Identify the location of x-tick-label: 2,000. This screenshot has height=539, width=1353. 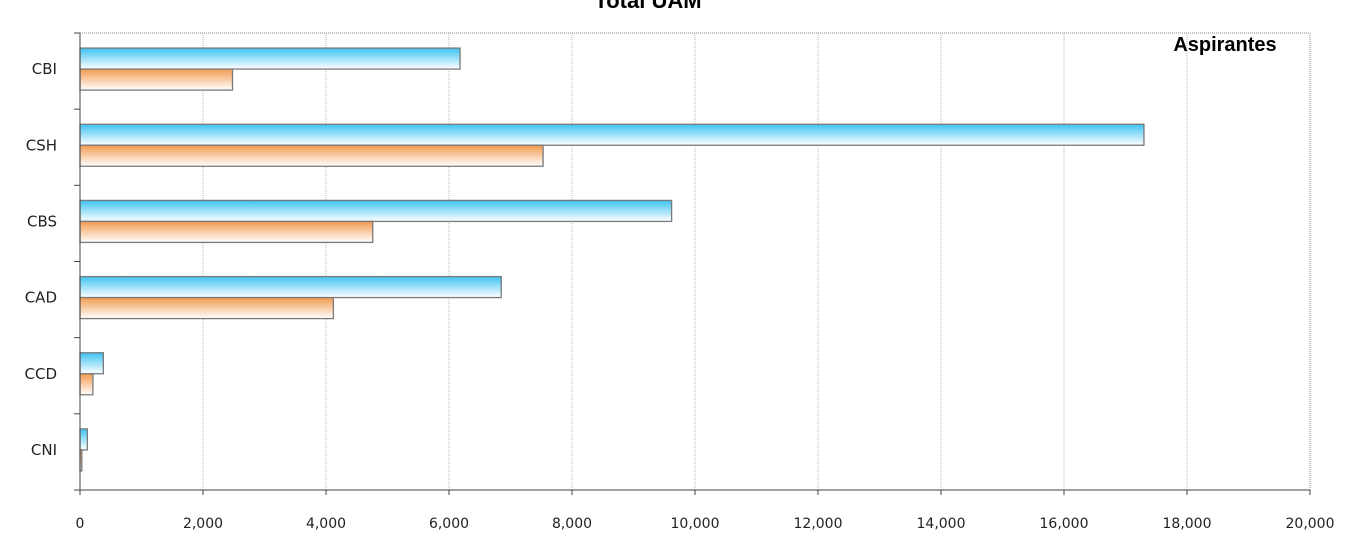
(203, 524).